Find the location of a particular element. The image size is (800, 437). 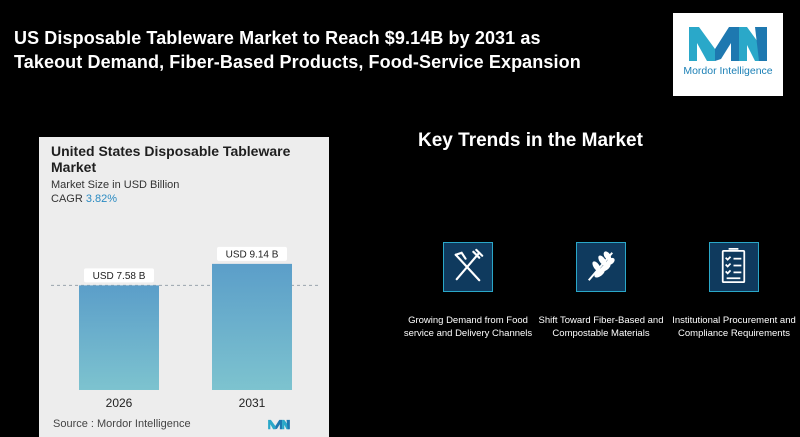

cagr-label: CAGR is located at coordinates (67, 199).